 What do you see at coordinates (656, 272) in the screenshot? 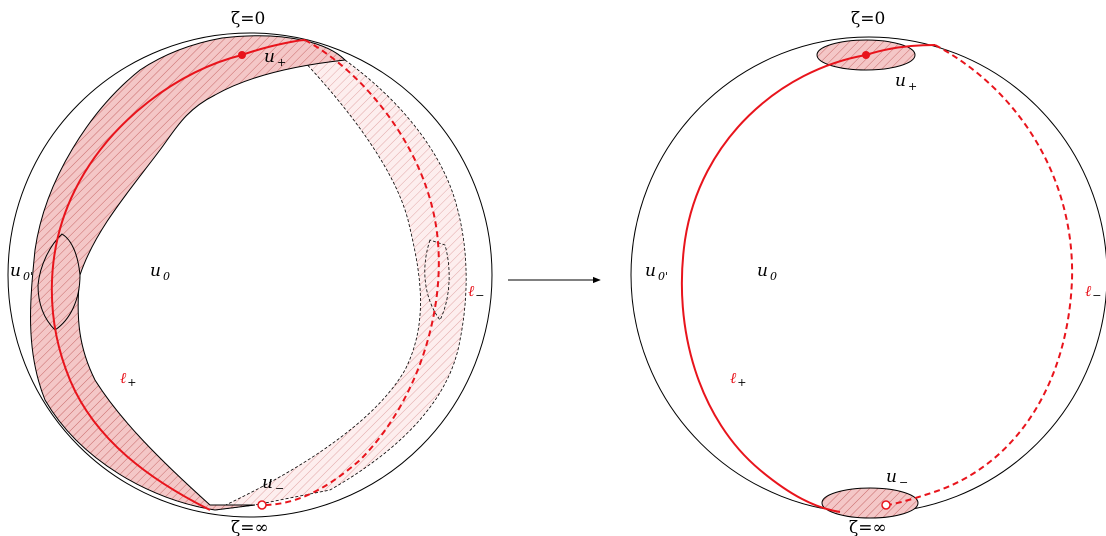
I see `right-label-u0prime: u 0'` at bounding box center [656, 272].